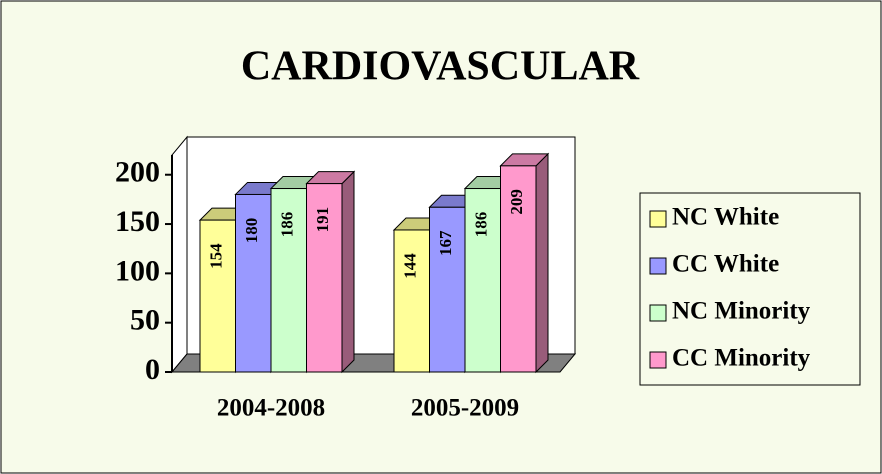  What do you see at coordinates (137, 172) in the screenshot?
I see `y-tick-label: 200` at bounding box center [137, 172].